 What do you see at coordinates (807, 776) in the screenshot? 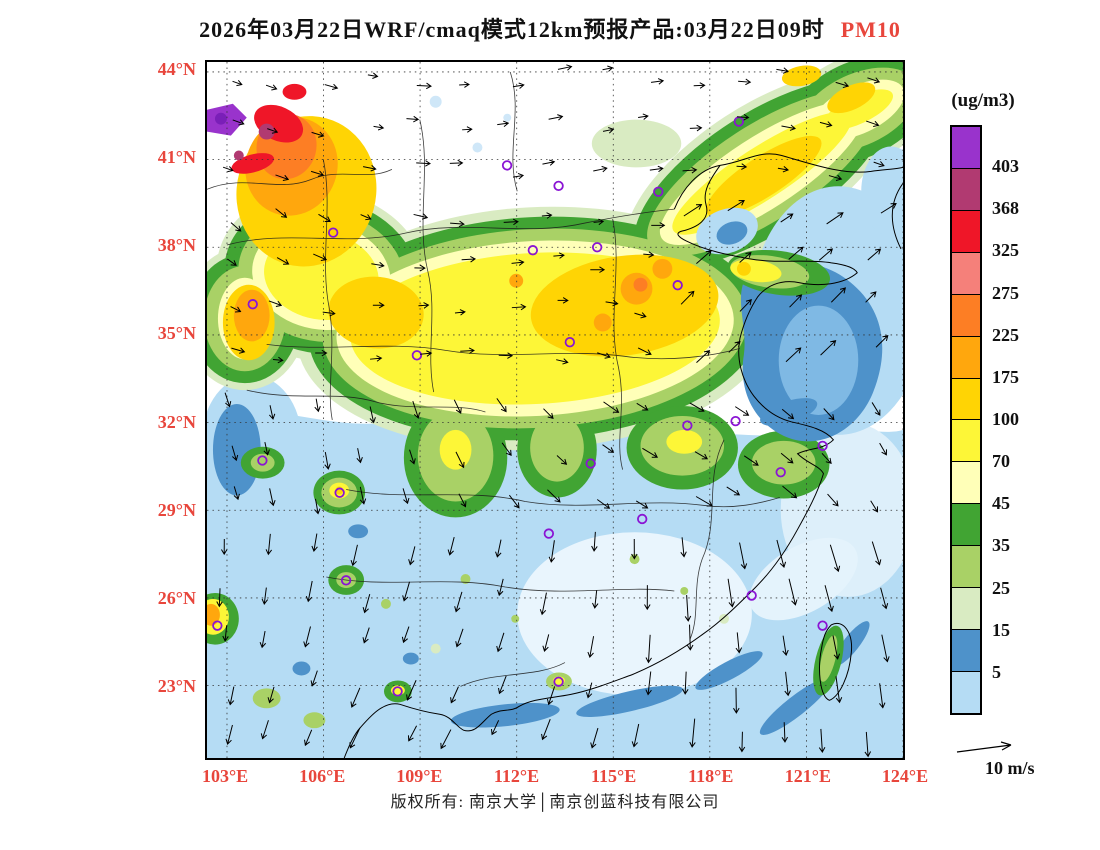
I see `x-axis-tick-label: 121°E` at bounding box center [807, 776].